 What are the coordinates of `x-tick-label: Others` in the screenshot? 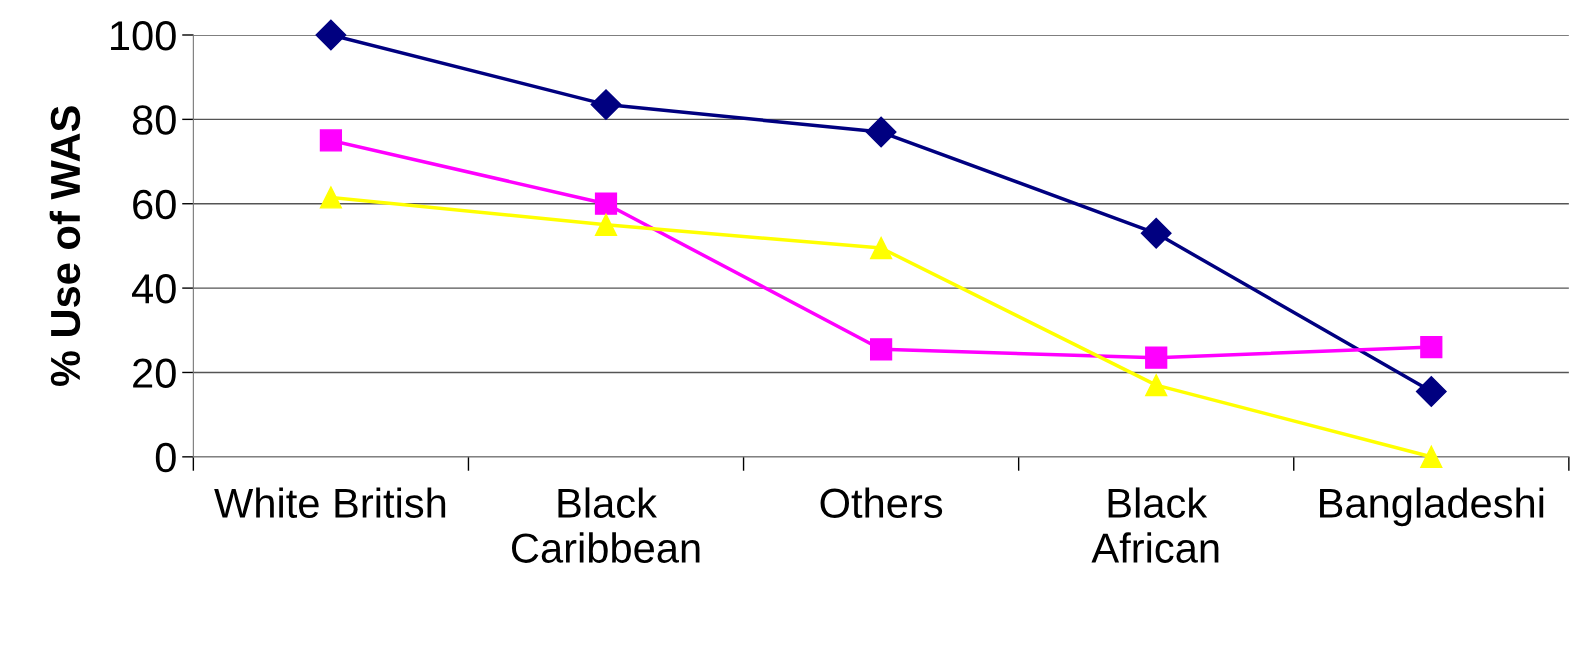 It's located at (881, 502).